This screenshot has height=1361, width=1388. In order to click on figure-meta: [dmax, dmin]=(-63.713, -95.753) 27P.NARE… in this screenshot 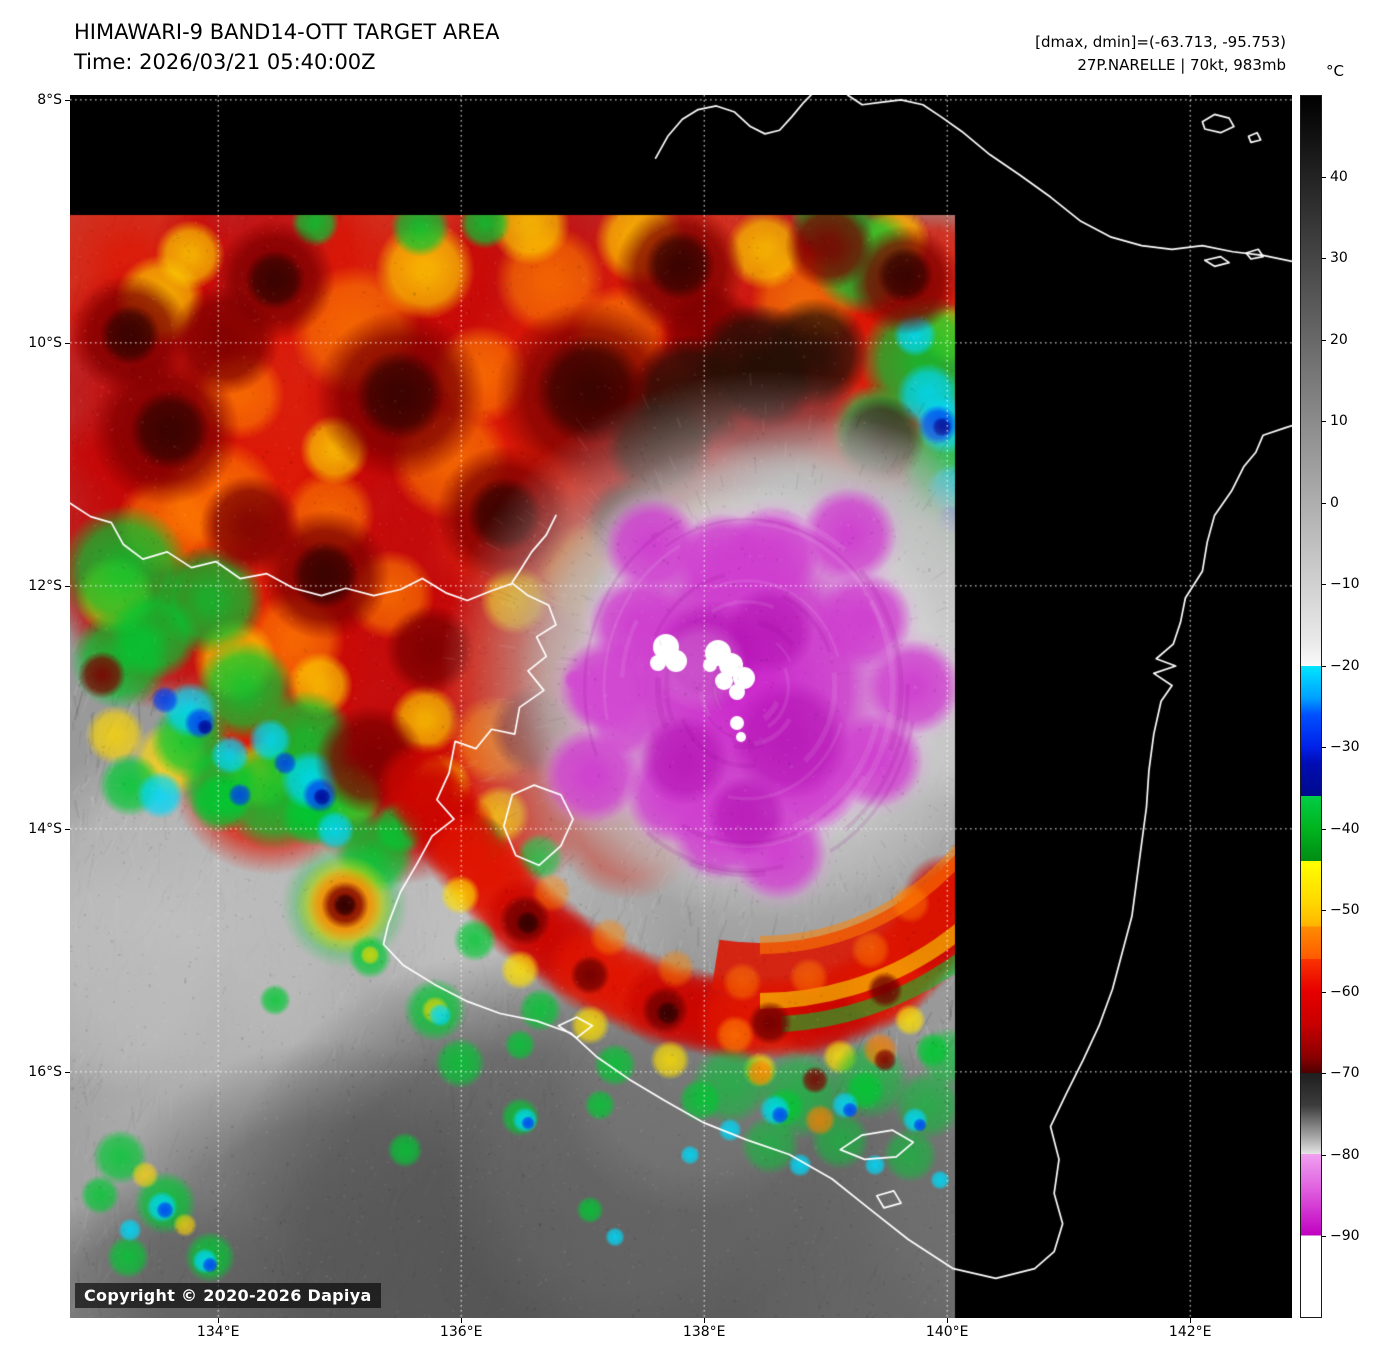, I will do `click(1160, 54)`.